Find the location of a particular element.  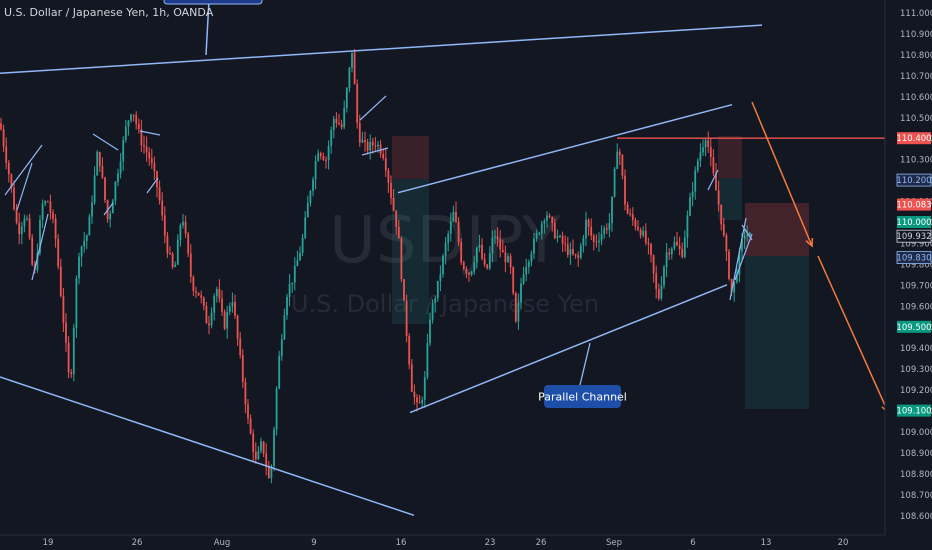

trendline-lower-long is located at coordinates (207, 446).